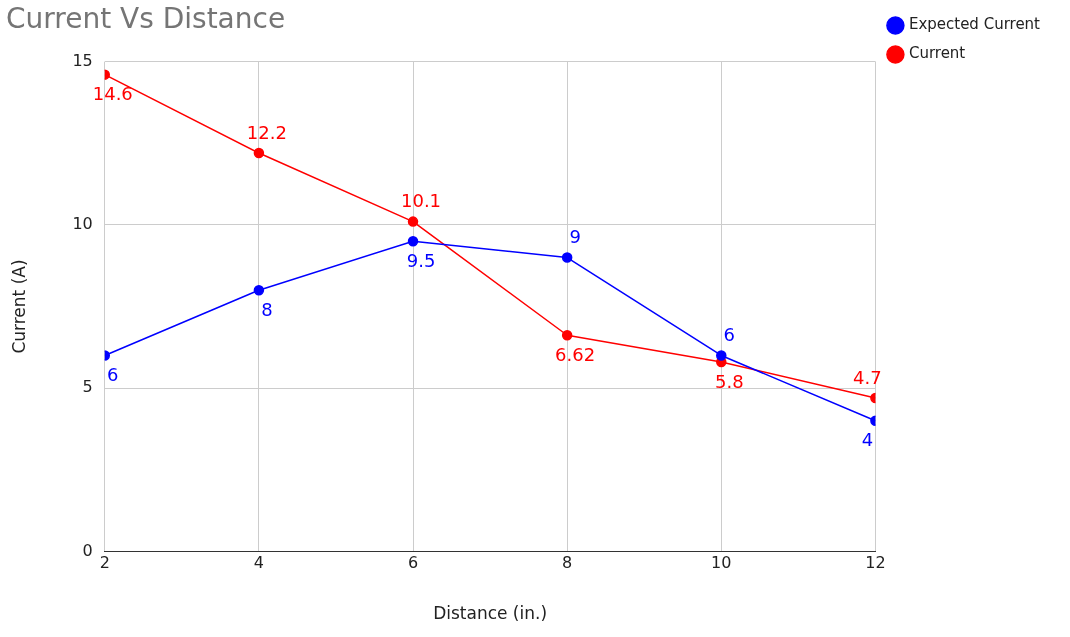 The width and height of the screenshot is (1070, 637). What do you see at coordinates (867, 377) in the screenshot?
I see `data-label: 4.7` at bounding box center [867, 377].